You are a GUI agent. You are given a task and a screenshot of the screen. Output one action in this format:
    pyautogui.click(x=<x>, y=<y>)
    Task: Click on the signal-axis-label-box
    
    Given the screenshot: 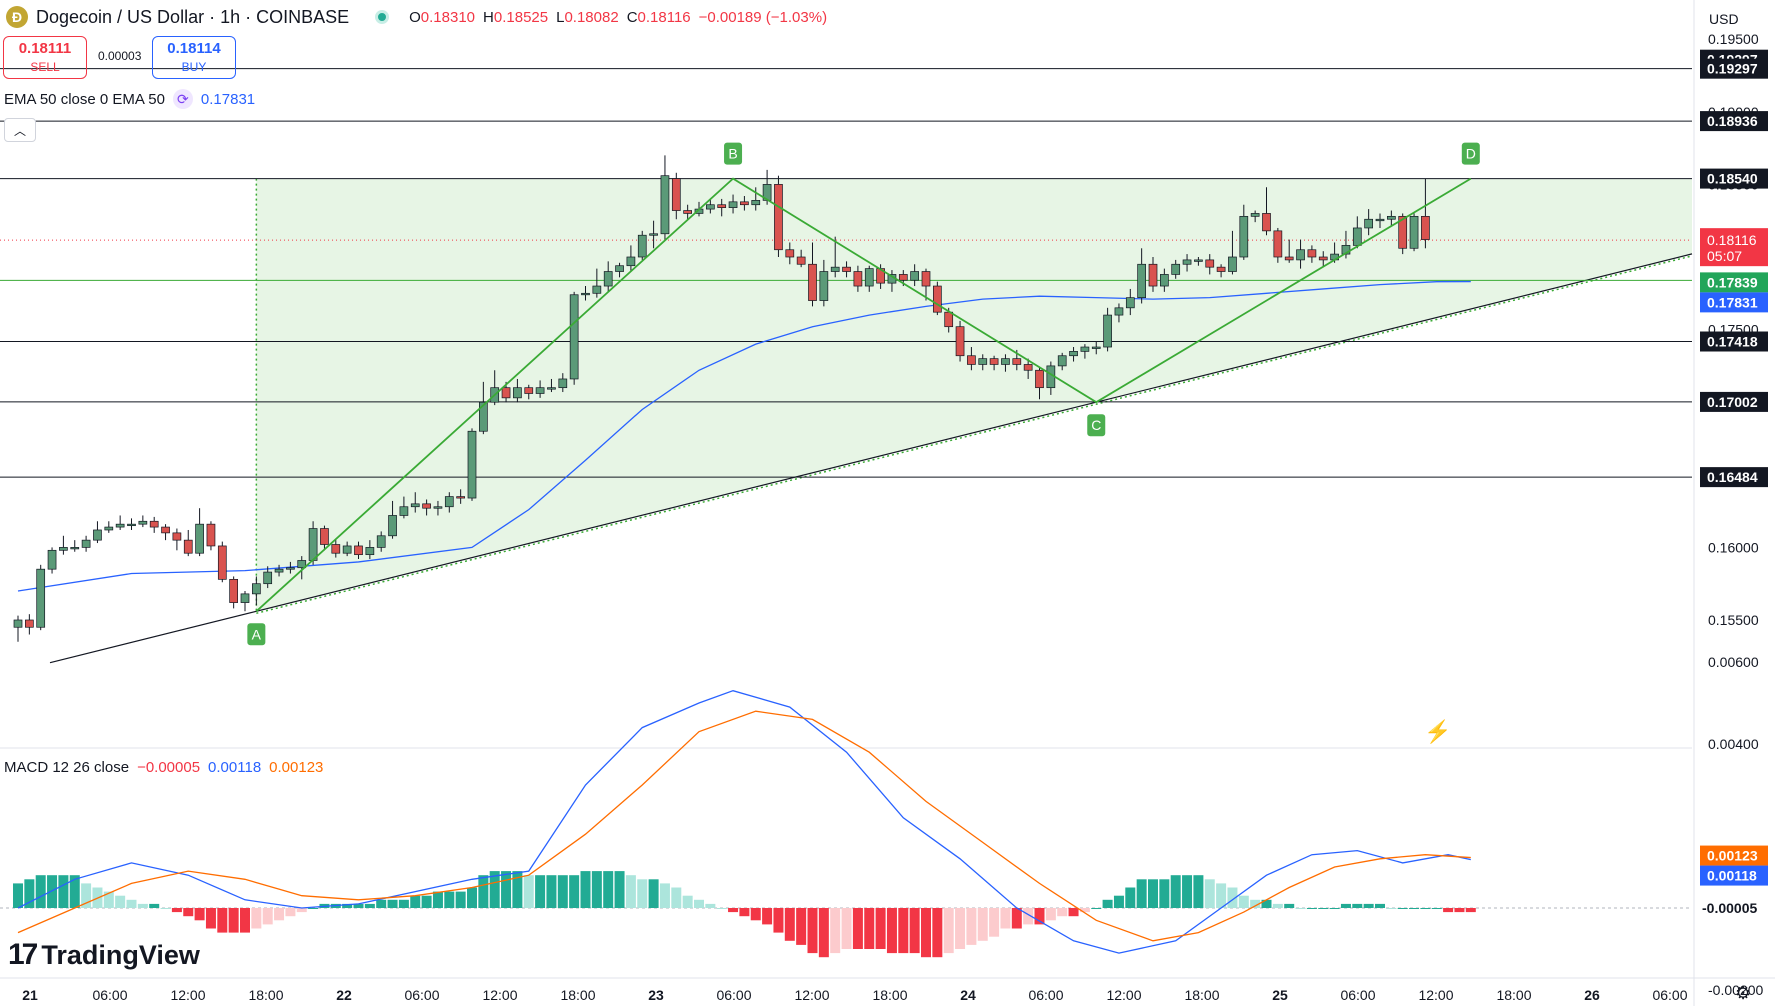 What is the action you would take?
    pyautogui.click(x=1734, y=855)
    